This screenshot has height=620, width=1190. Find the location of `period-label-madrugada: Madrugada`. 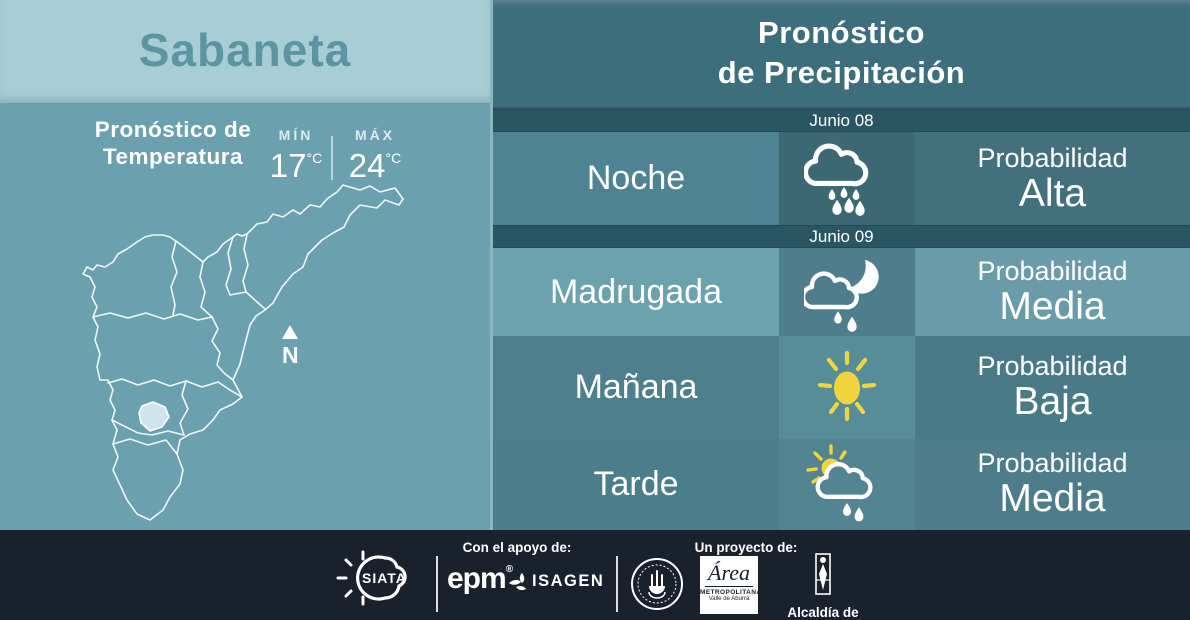

period-label-madrugada: Madrugada is located at coordinates (636, 292).